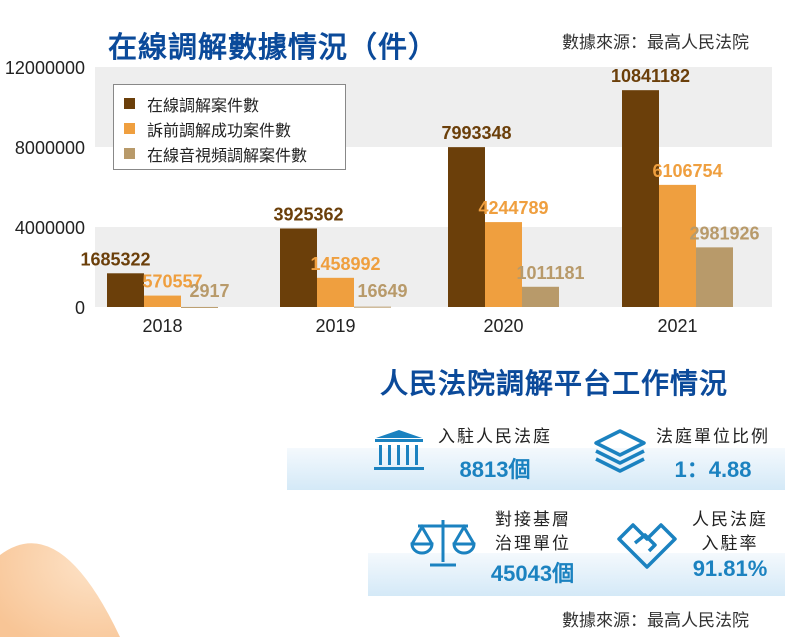  I want to click on card-value-units: 45043個, so click(532, 573).